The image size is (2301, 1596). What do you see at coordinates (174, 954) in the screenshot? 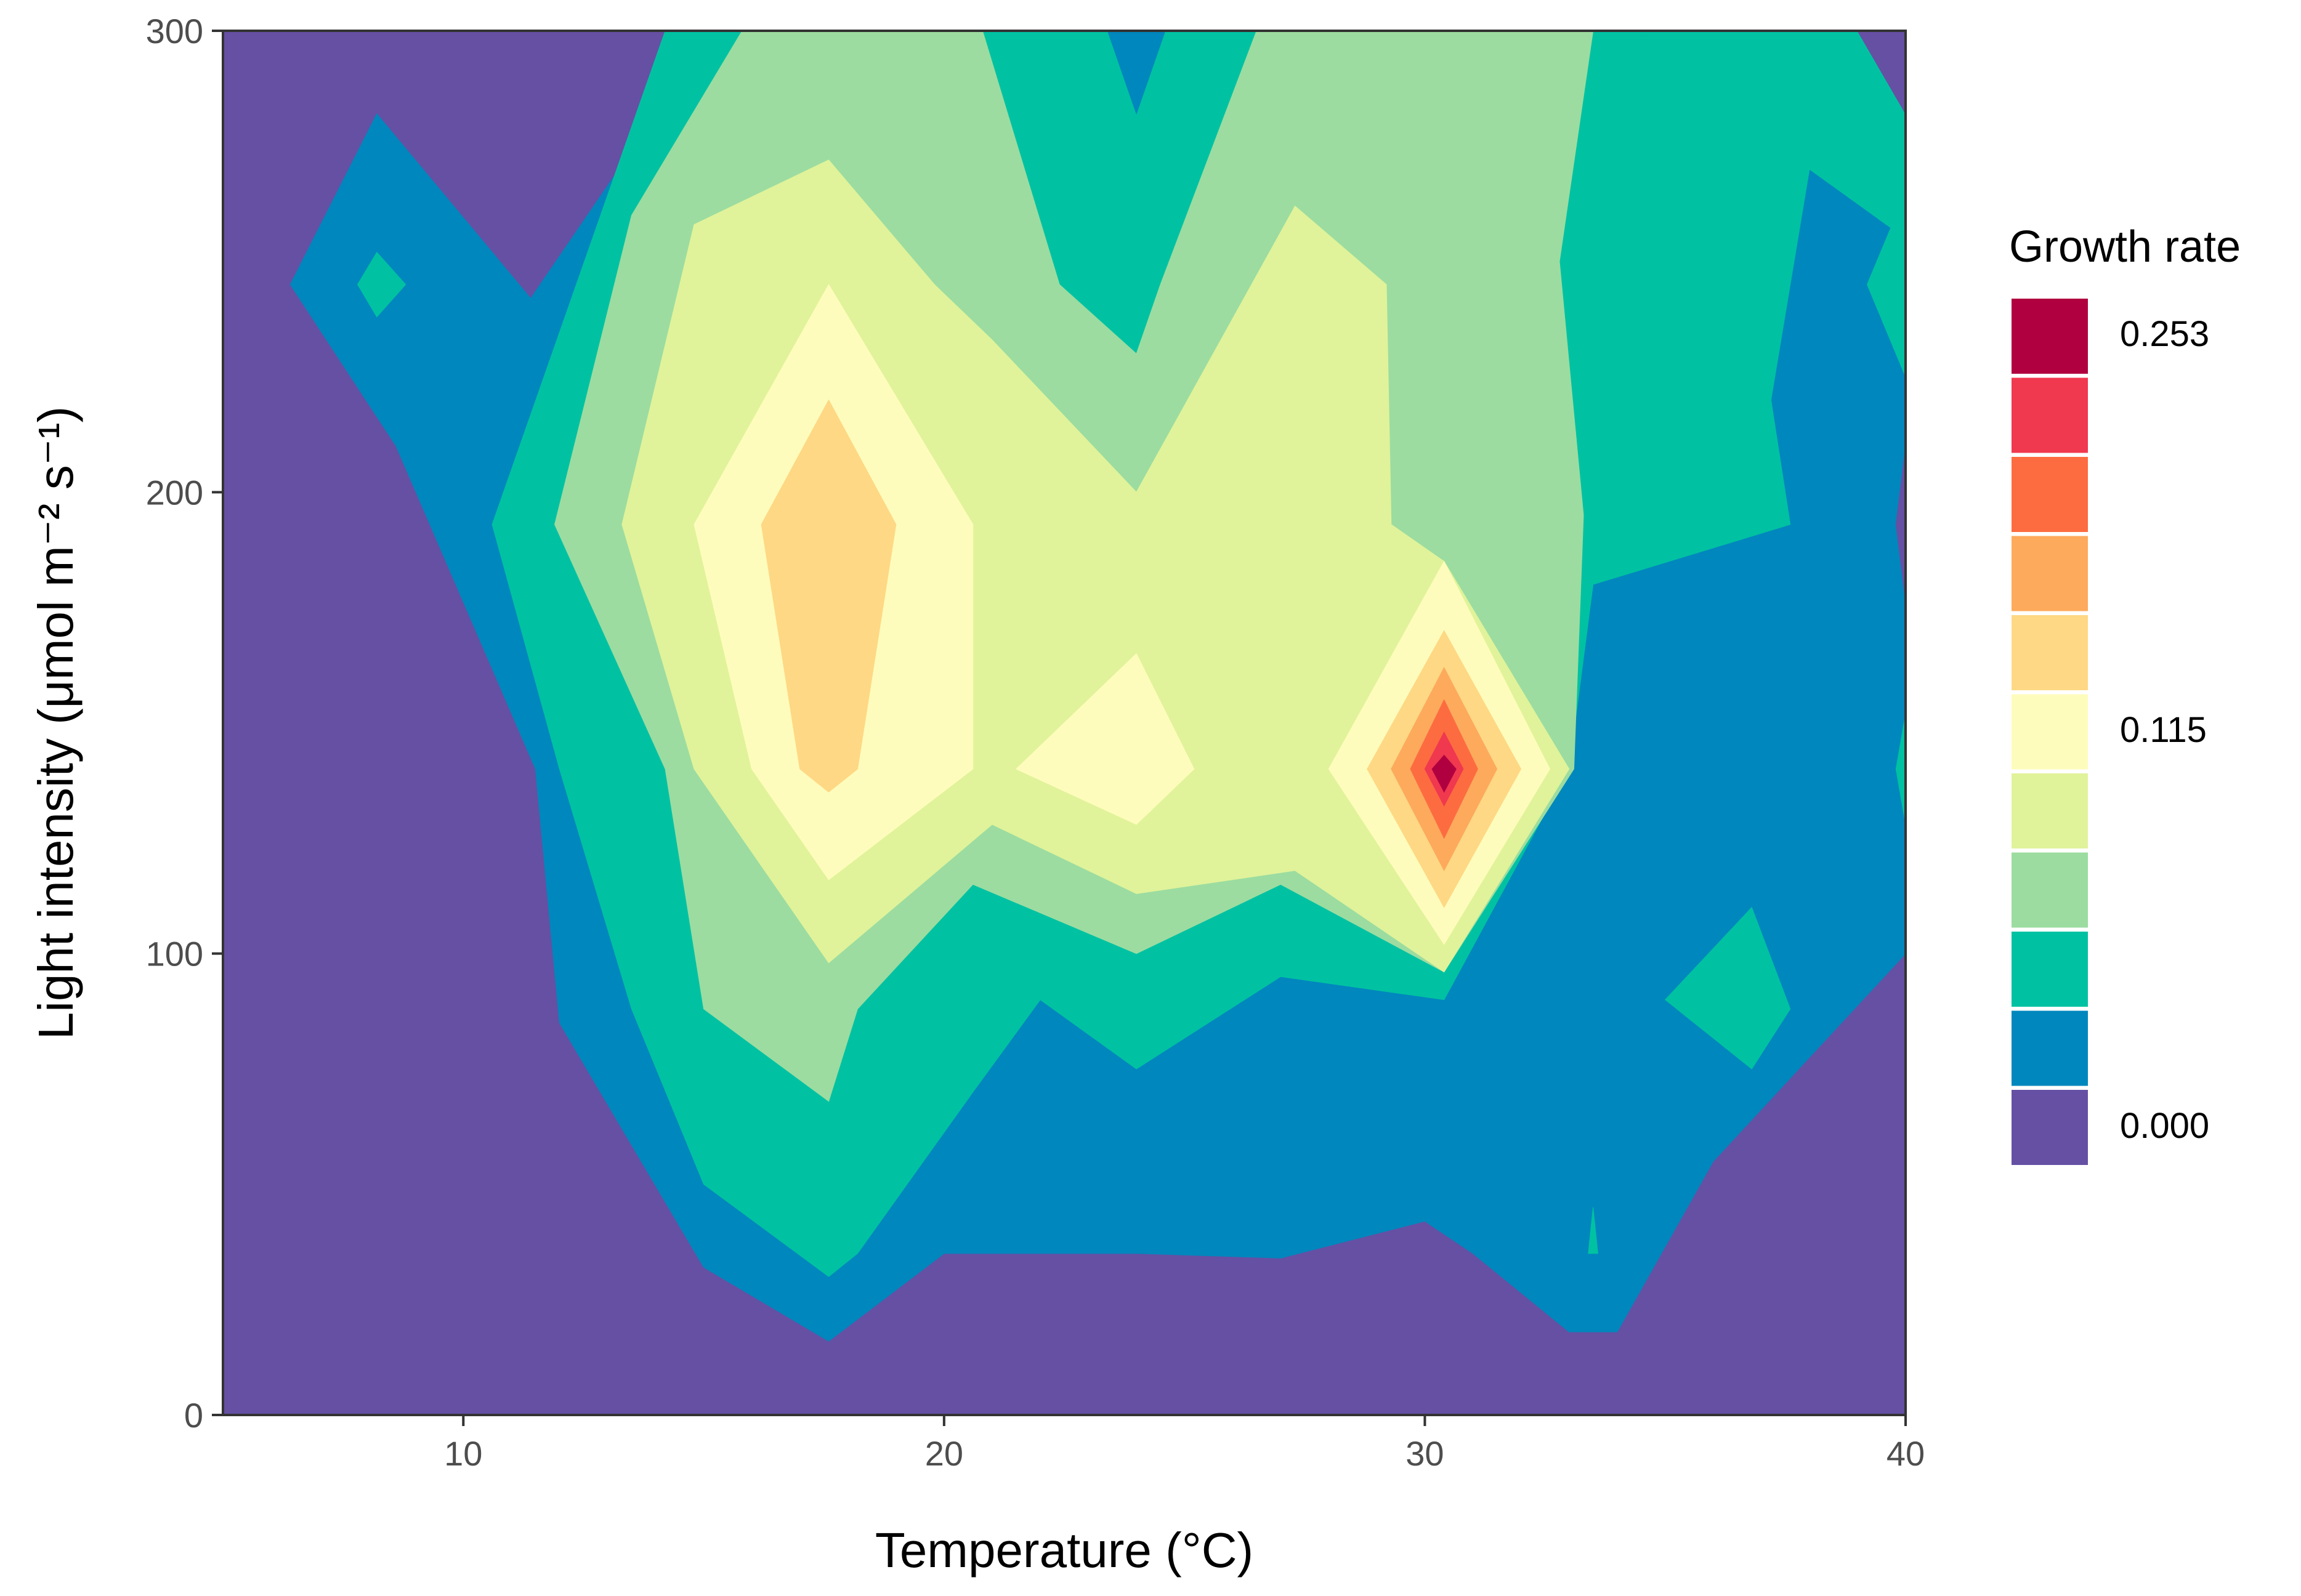
I see `y-tick-label: 100` at bounding box center [174, 954].